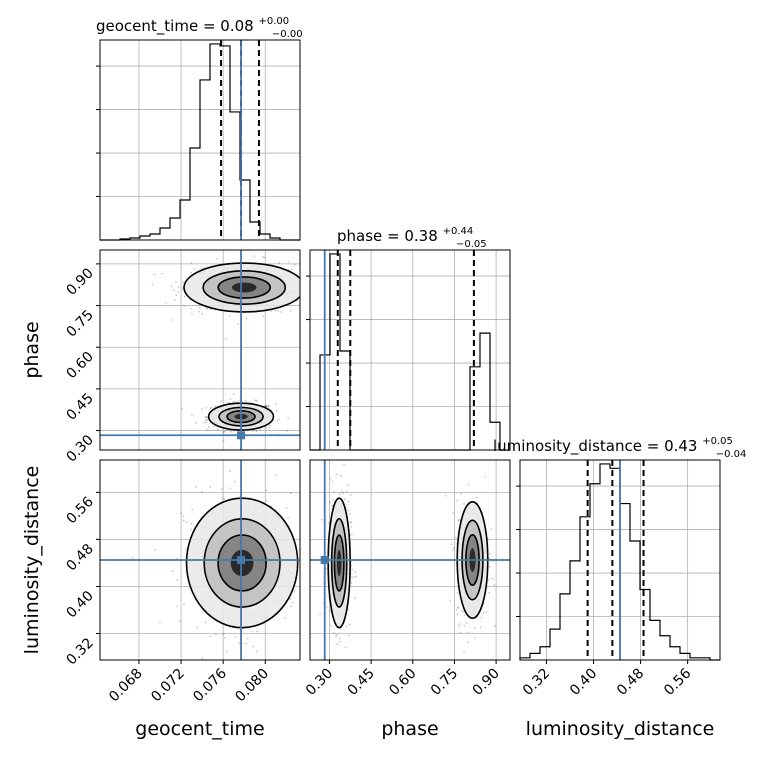 This screenshot has height=760, width=760. Describe the element at coordinates (79, 604) in the screenshot. I see `ytick-label: 0.40` at that location.